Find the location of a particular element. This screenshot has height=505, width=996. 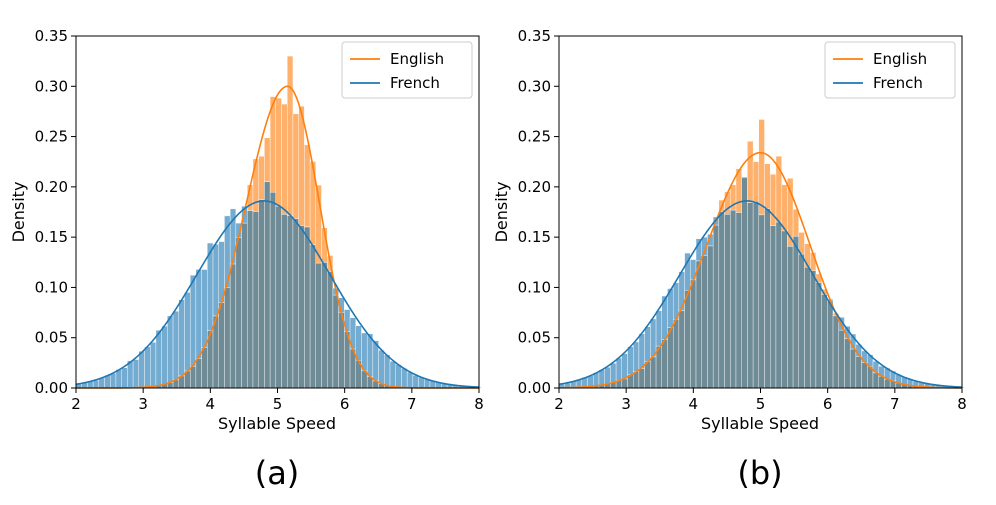

y-tick-label: 0.05 is located at coordinates (51, 338).